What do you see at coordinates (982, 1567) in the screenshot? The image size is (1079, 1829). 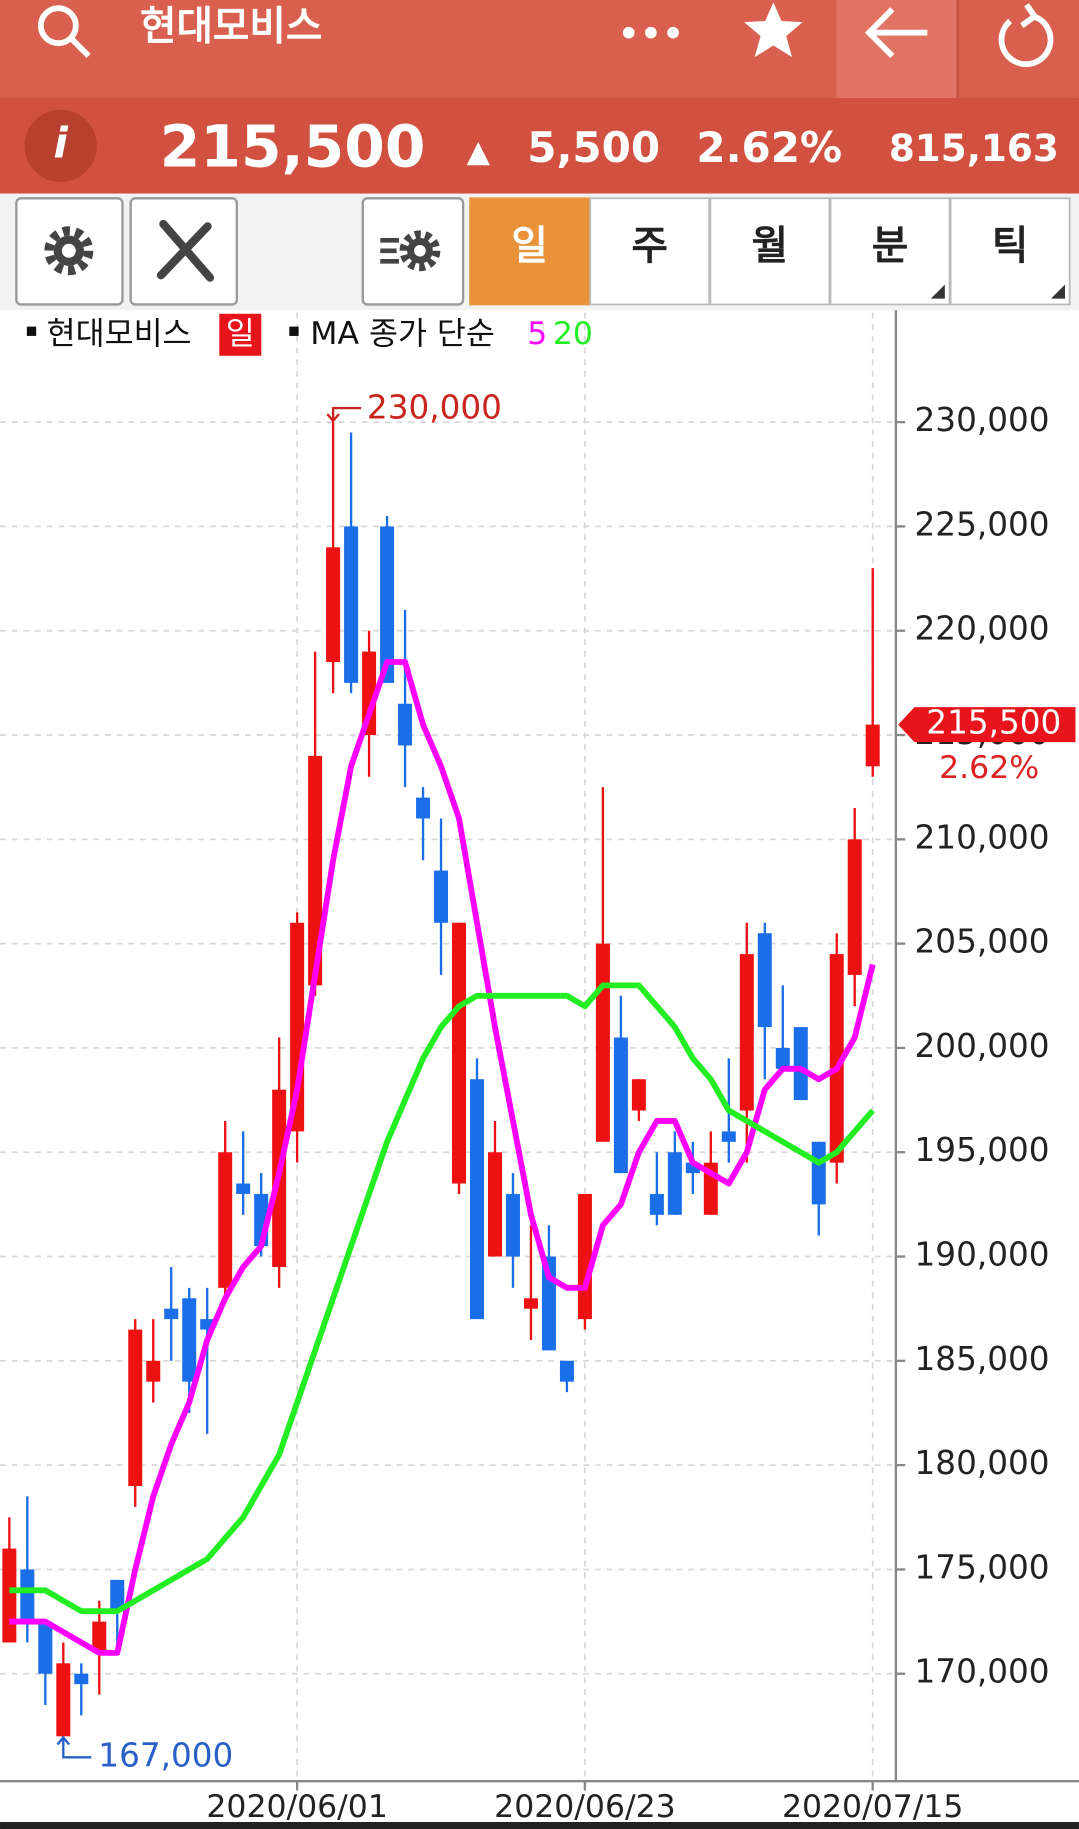 I see `y-tick-label: 175,000` at bounding box center [982, 1567].